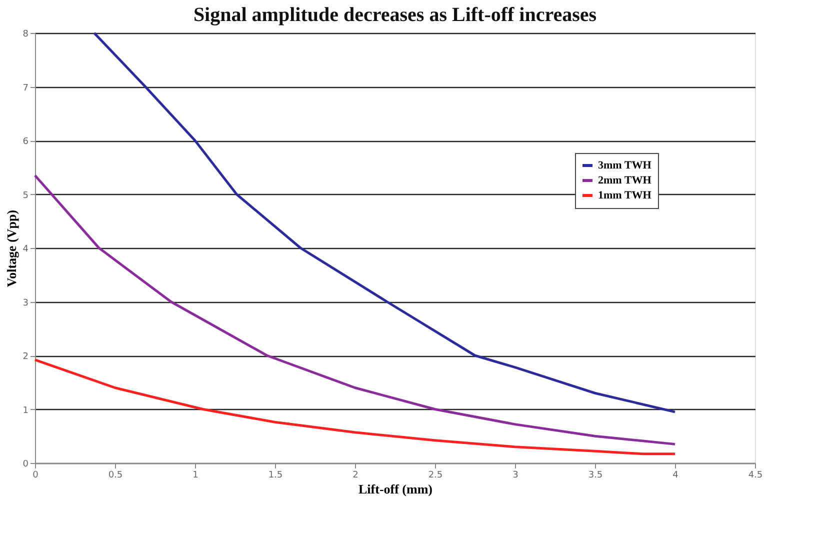  Describe the element at coordinates (625, 180) in the screenshot. I see `legend-label: 2mm TWH` at that location.